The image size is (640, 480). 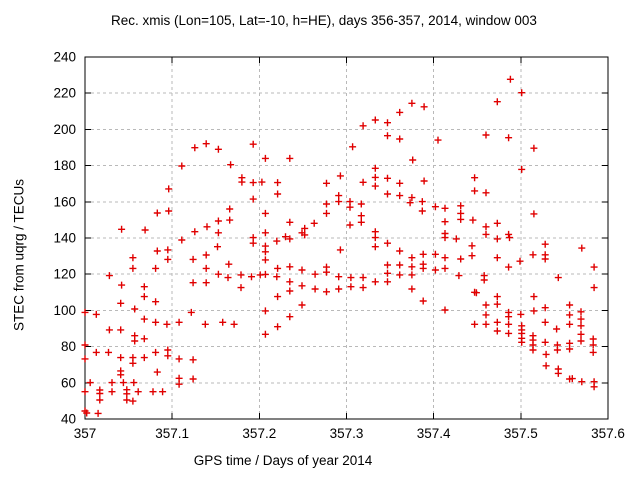 What do you see at coordinates (521, 433) in the screenshot?
I see `x-tick-label: 357.5` at bounding box center [521, 433].